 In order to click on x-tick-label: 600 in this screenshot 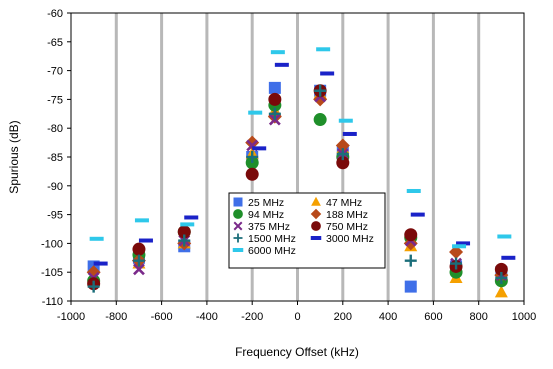, I will do `click(433, 317)`.